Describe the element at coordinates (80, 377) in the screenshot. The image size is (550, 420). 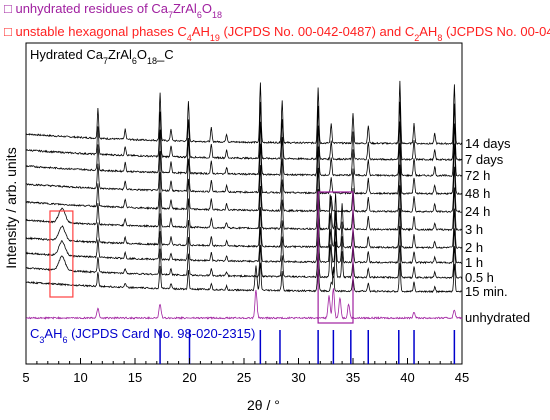
I see `x-tick-label: 10` at that location.